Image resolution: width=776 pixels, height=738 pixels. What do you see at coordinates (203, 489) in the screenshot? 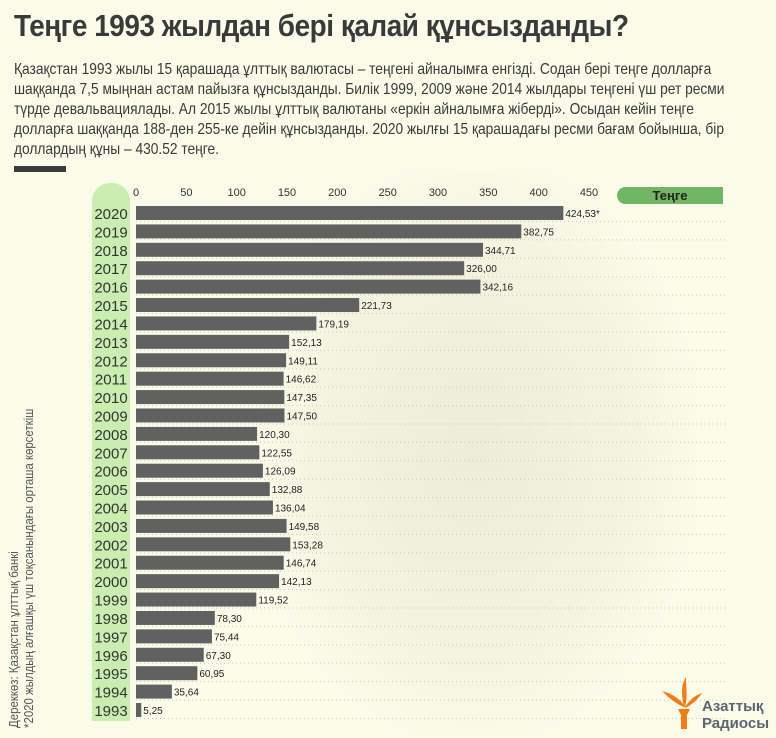
I see `bar-2005` at bounding box center [203, 489].